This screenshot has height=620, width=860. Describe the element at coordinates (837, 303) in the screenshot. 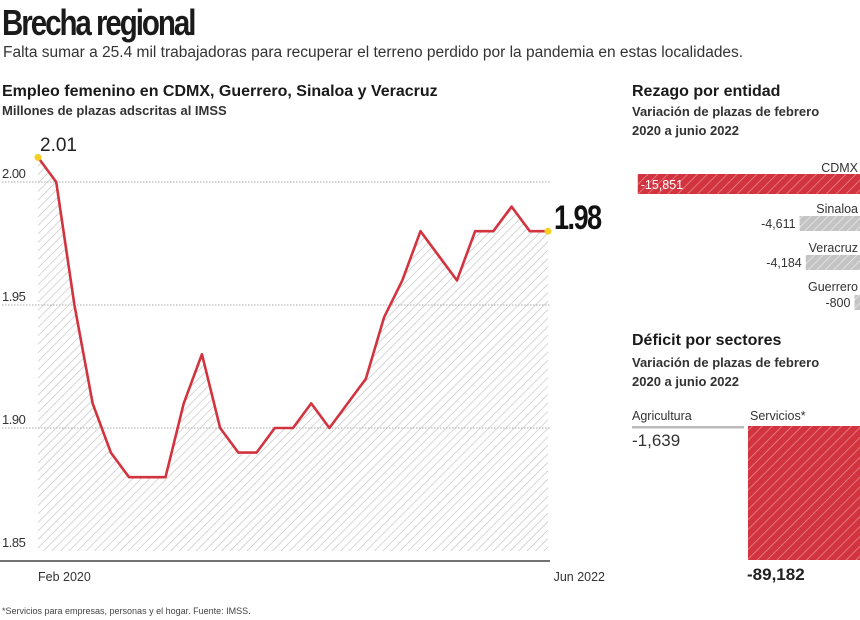

I see `entity-value-label: -800` at that location.